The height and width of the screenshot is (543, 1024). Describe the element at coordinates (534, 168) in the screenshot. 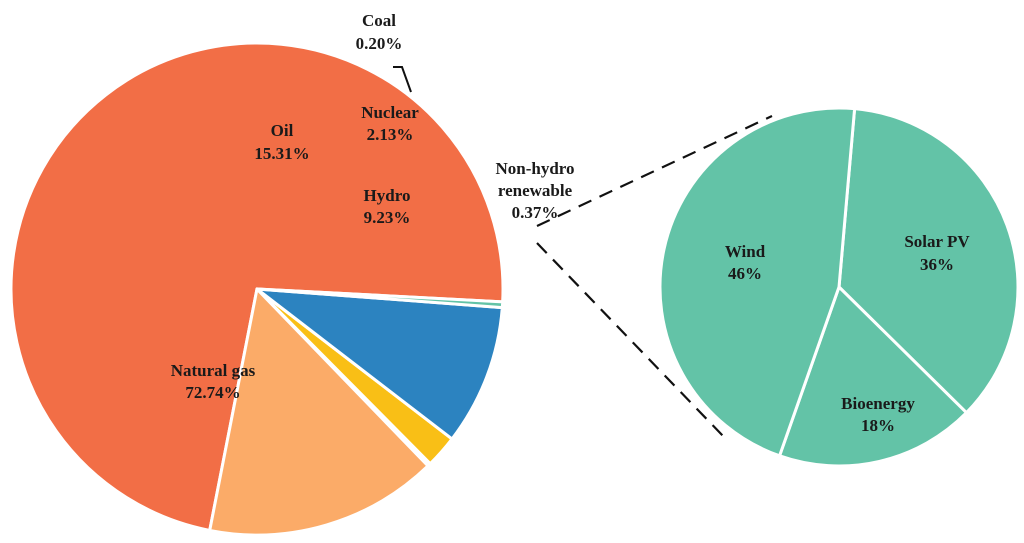

I see `label-renewable-name-line1: Non-hydro` at that location.